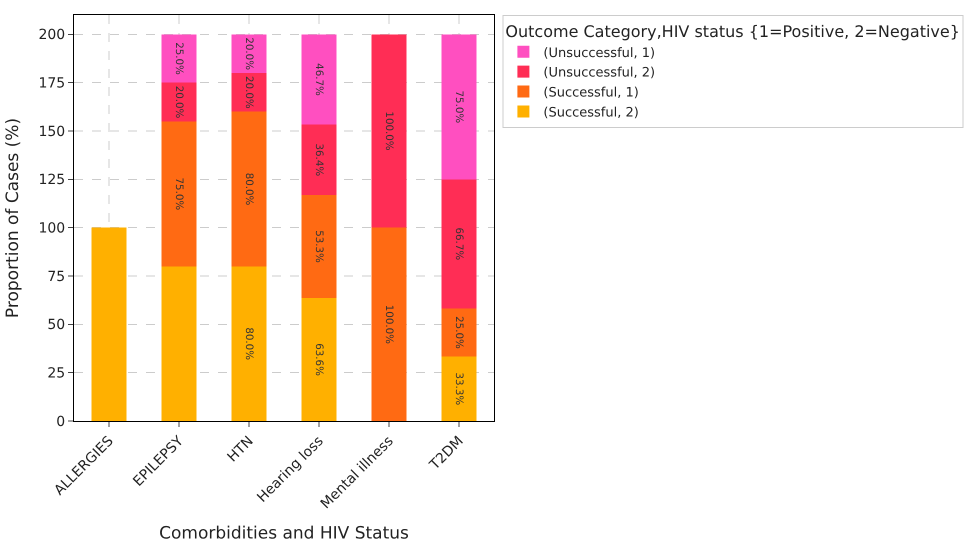  What do you see at coordinates (732, 31) in the screenshot?
I see `legend-title: Outcome Category,HIV status {1=Positive, 2=Negative}` at bounding box center [732, 31].